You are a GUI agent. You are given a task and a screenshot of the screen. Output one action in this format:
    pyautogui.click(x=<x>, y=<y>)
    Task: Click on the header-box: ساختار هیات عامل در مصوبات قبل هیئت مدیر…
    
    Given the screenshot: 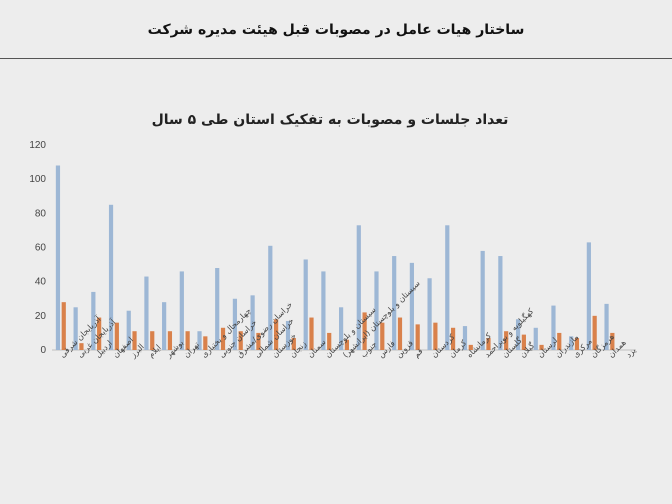 What is the action you would take?
    pyautogui.click(x=336, y=29)
    